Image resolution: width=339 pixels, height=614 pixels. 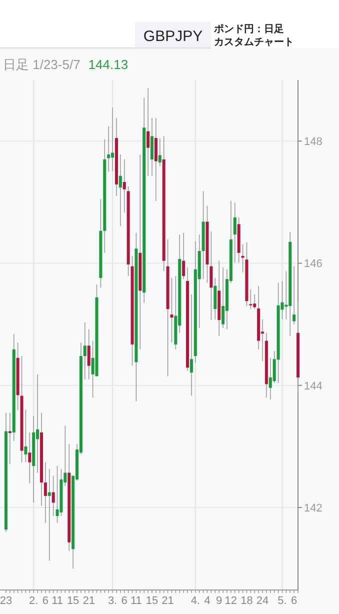 What do you see at coordinates (173, 36) in the screenshot?
I see `chart-title: GBPJPY` at bounding box center [173, 36].